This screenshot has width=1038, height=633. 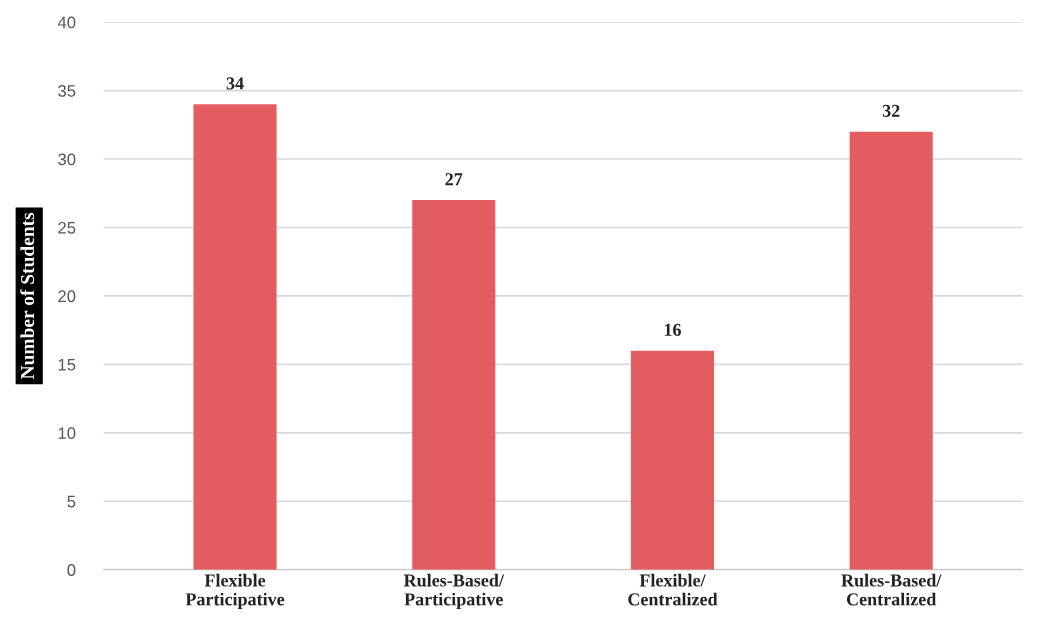 What do you see at coordinates (235, 591) in the screenshot?
I see `x-tick-label: Flexible Participative` at bounding box center [235, 591].